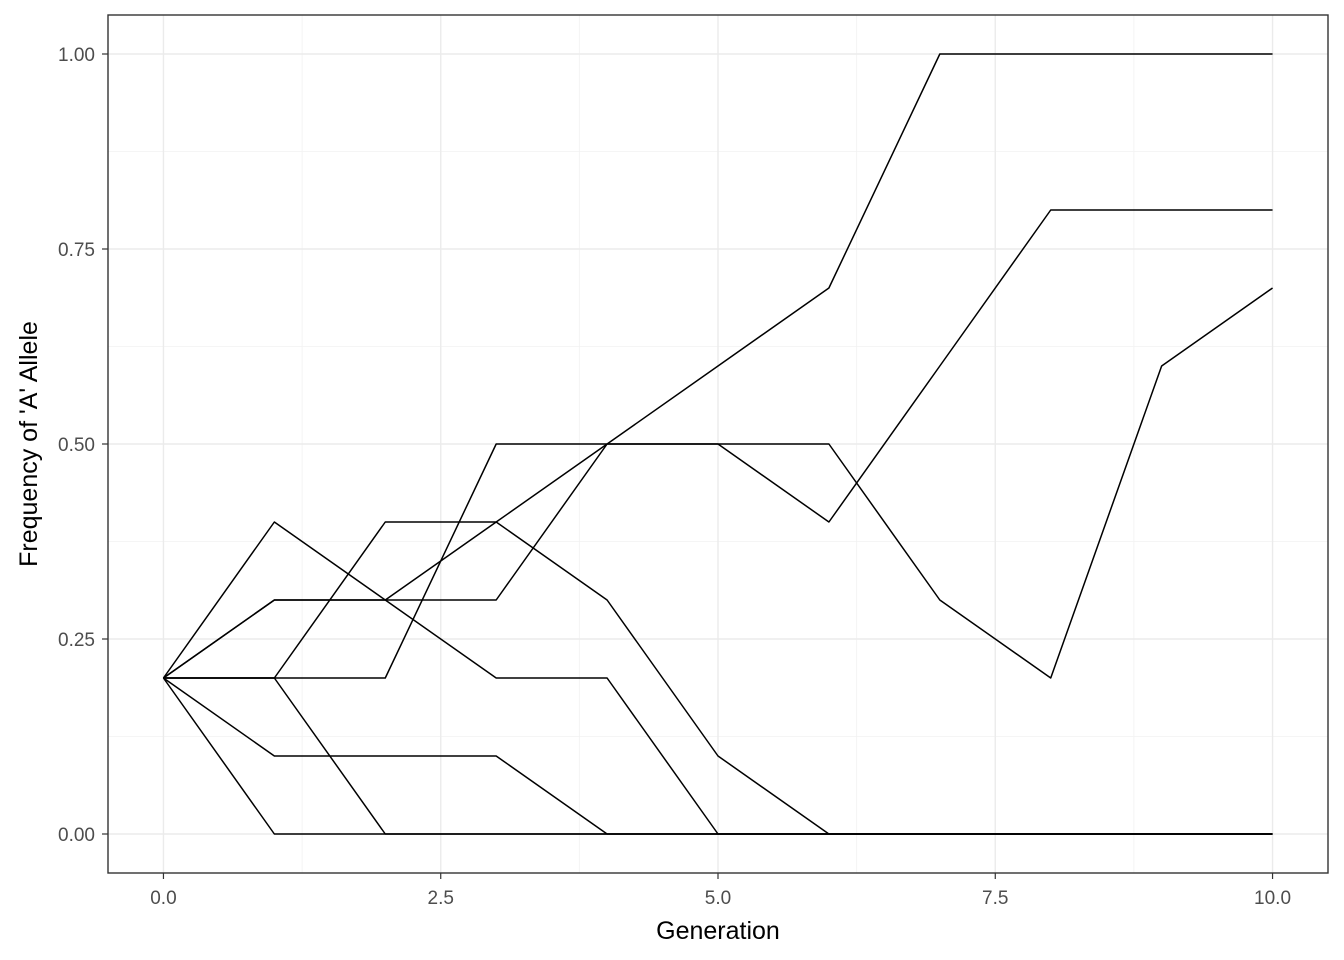 Image resolution: width=1344 pixels, height=960 pixels. What do you see at coordinates (163, 898) in the screenshot?
I see `x-tick-label: 0.0` at bounding box center [163, 898].